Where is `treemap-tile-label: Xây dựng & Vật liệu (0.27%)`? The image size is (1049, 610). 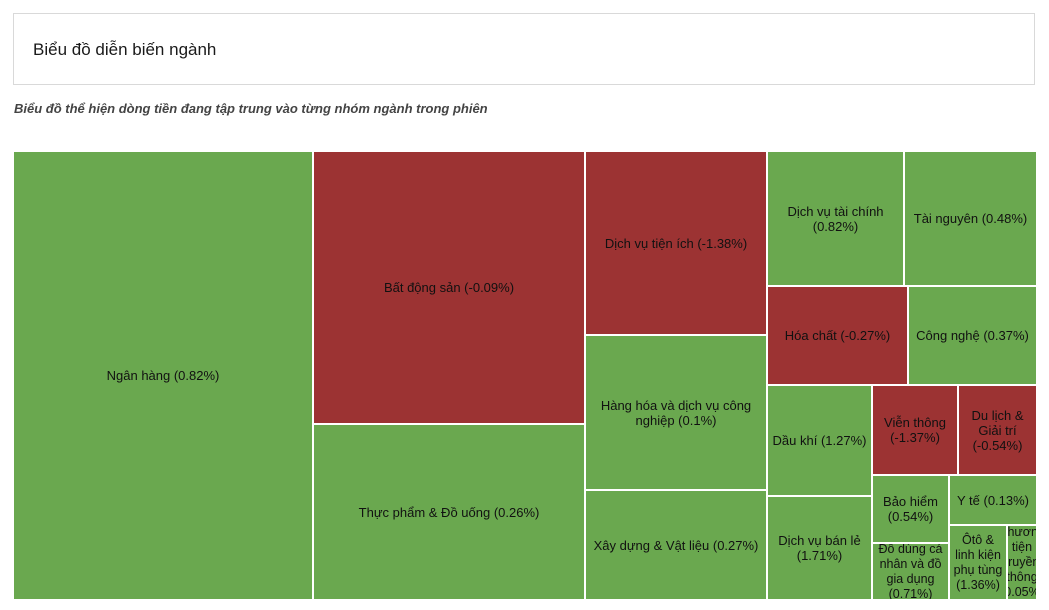 treemap-tile-label: Xây dựng & Vật liệu (0.27%) is located at coordinates (676, 545).